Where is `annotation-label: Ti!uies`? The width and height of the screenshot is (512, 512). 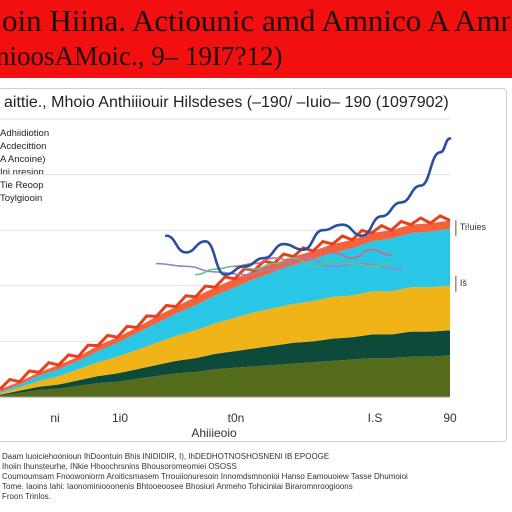 annotation-label: Ti!uies is located at coordinates (473, 227).